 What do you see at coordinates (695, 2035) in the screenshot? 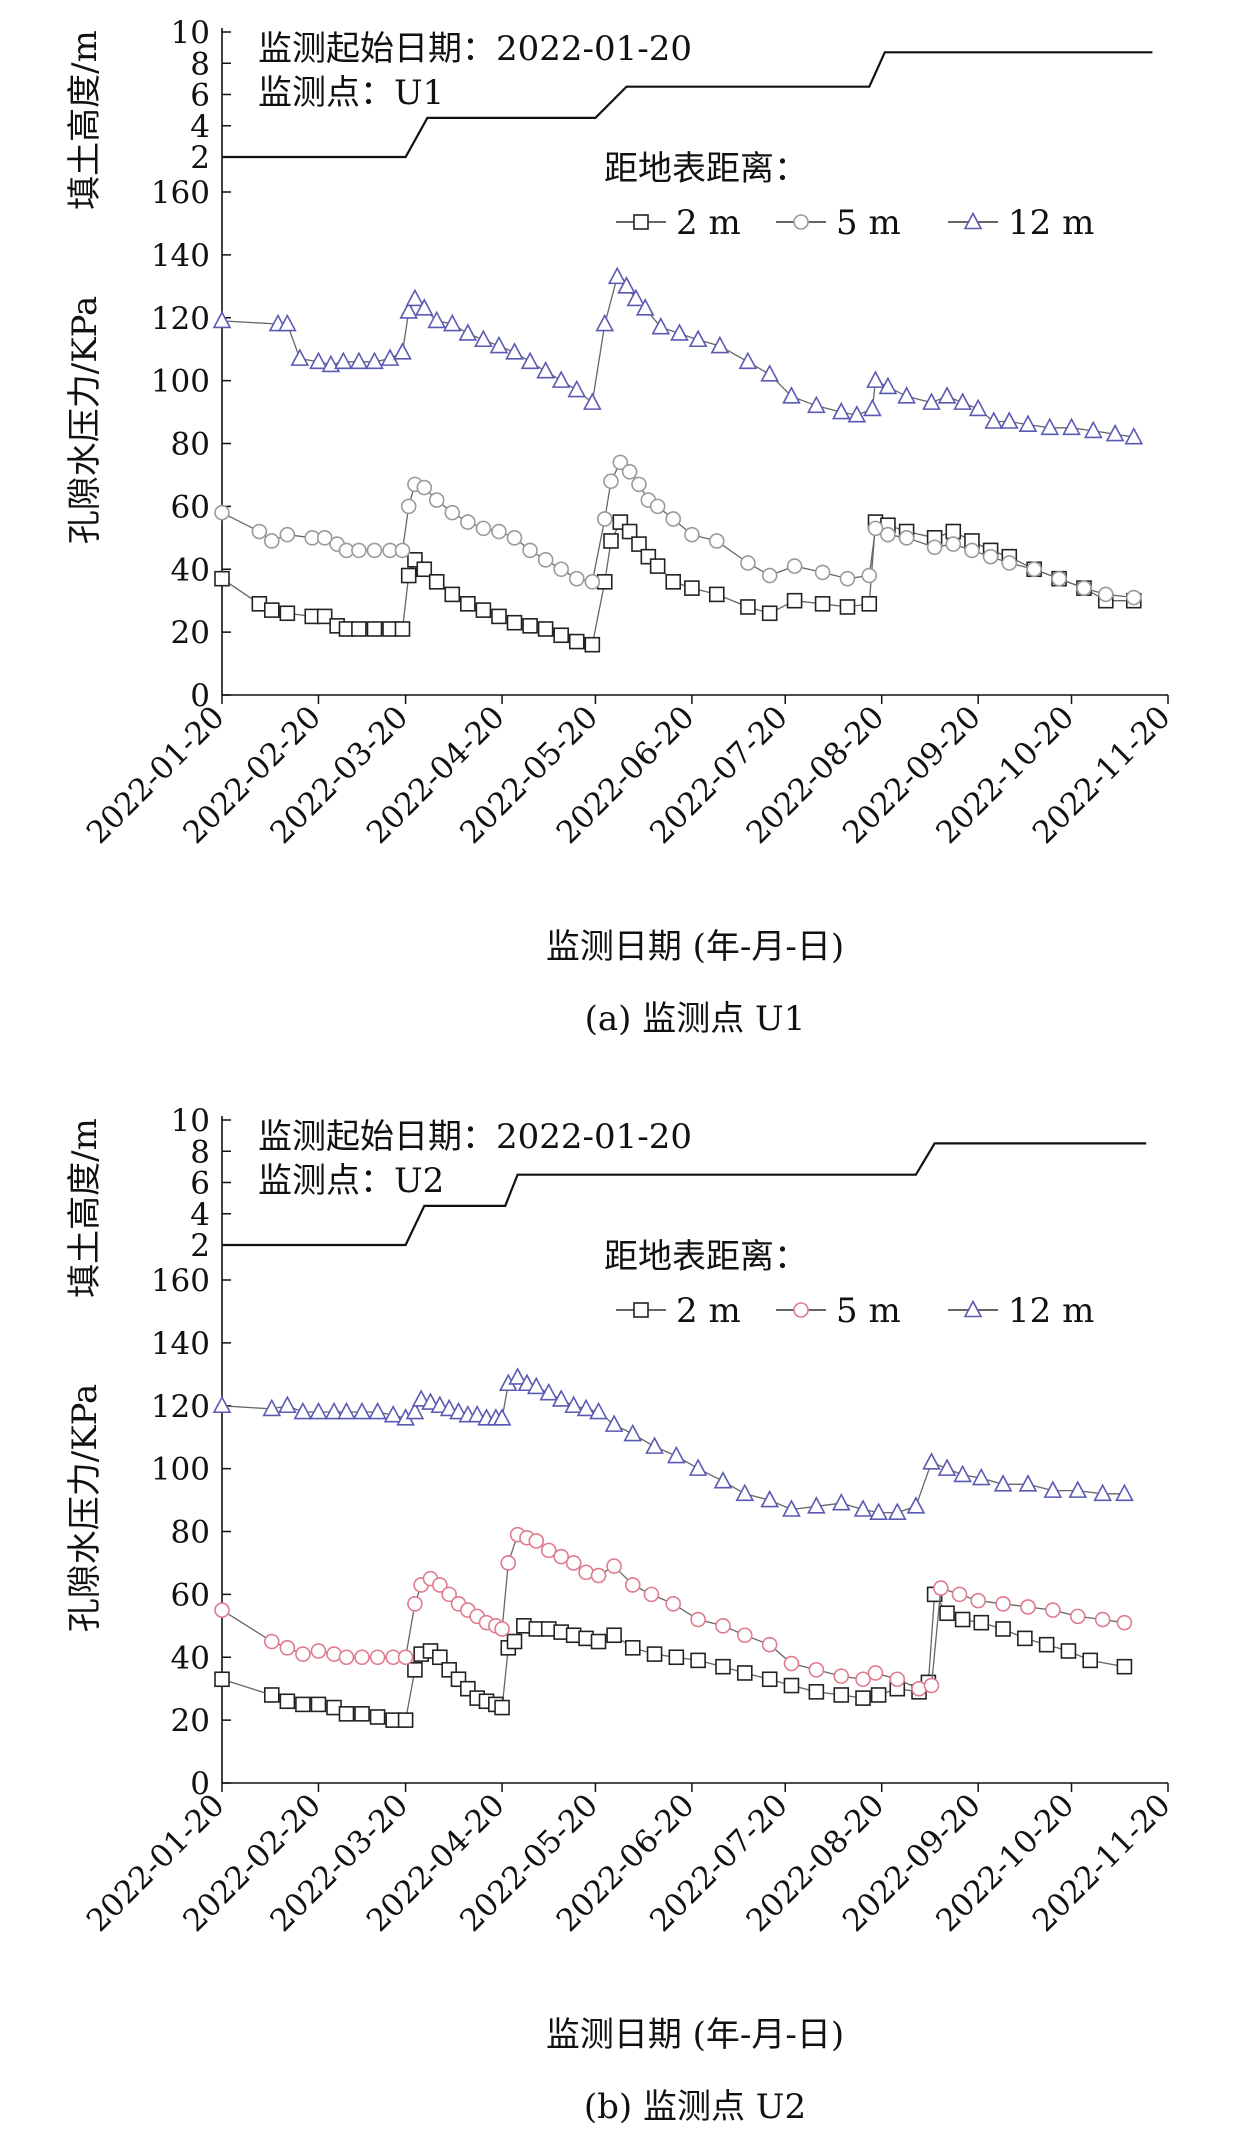
I see `x-axis-label: 监测日期 (年-月-日)` at bounding box center [695, 2035].